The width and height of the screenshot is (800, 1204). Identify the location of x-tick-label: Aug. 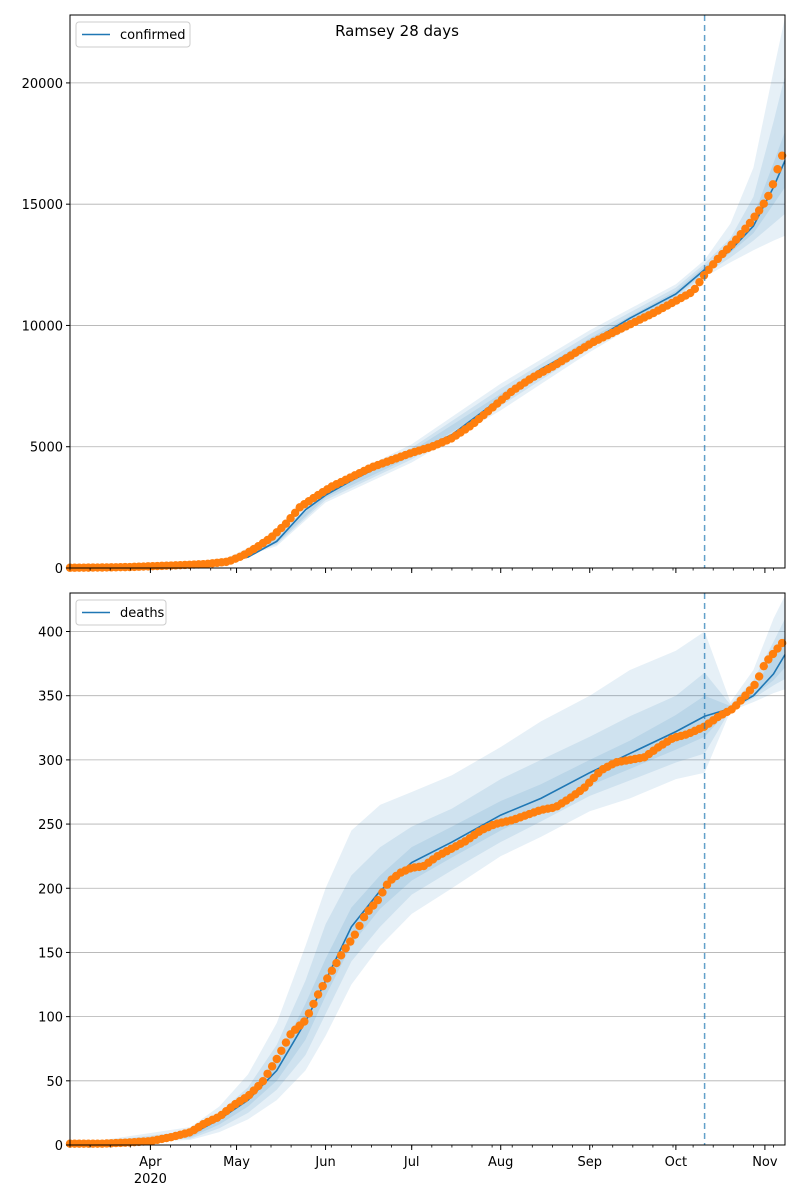
(500, 1162).